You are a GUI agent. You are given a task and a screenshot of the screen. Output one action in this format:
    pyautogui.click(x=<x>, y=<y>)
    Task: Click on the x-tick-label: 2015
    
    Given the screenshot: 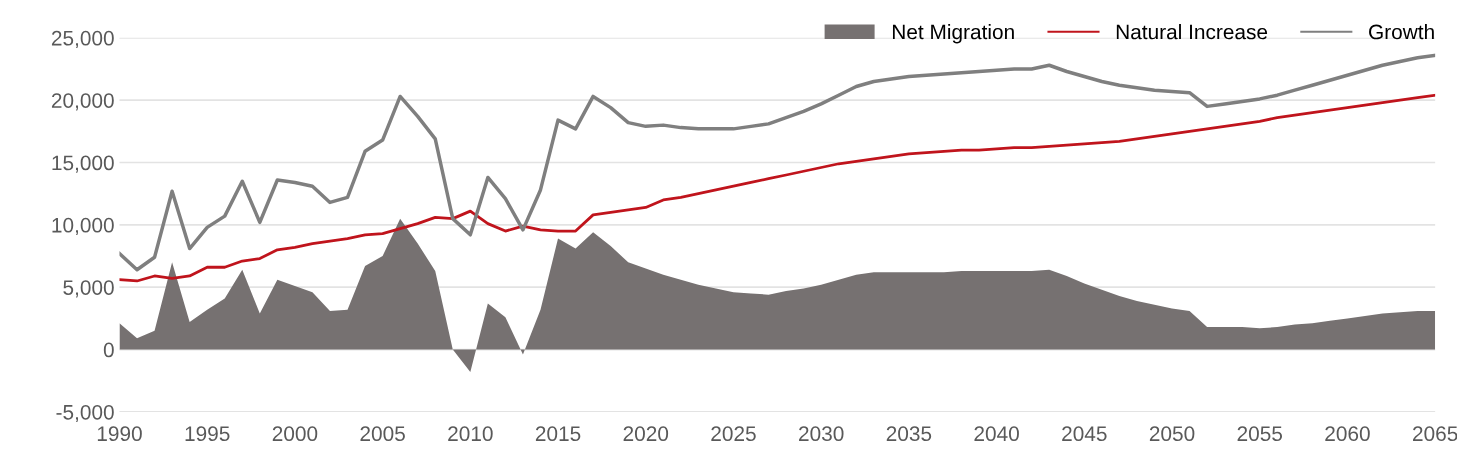 What is the action you would take?
    pyautogui.click(x=558, y=434)
    